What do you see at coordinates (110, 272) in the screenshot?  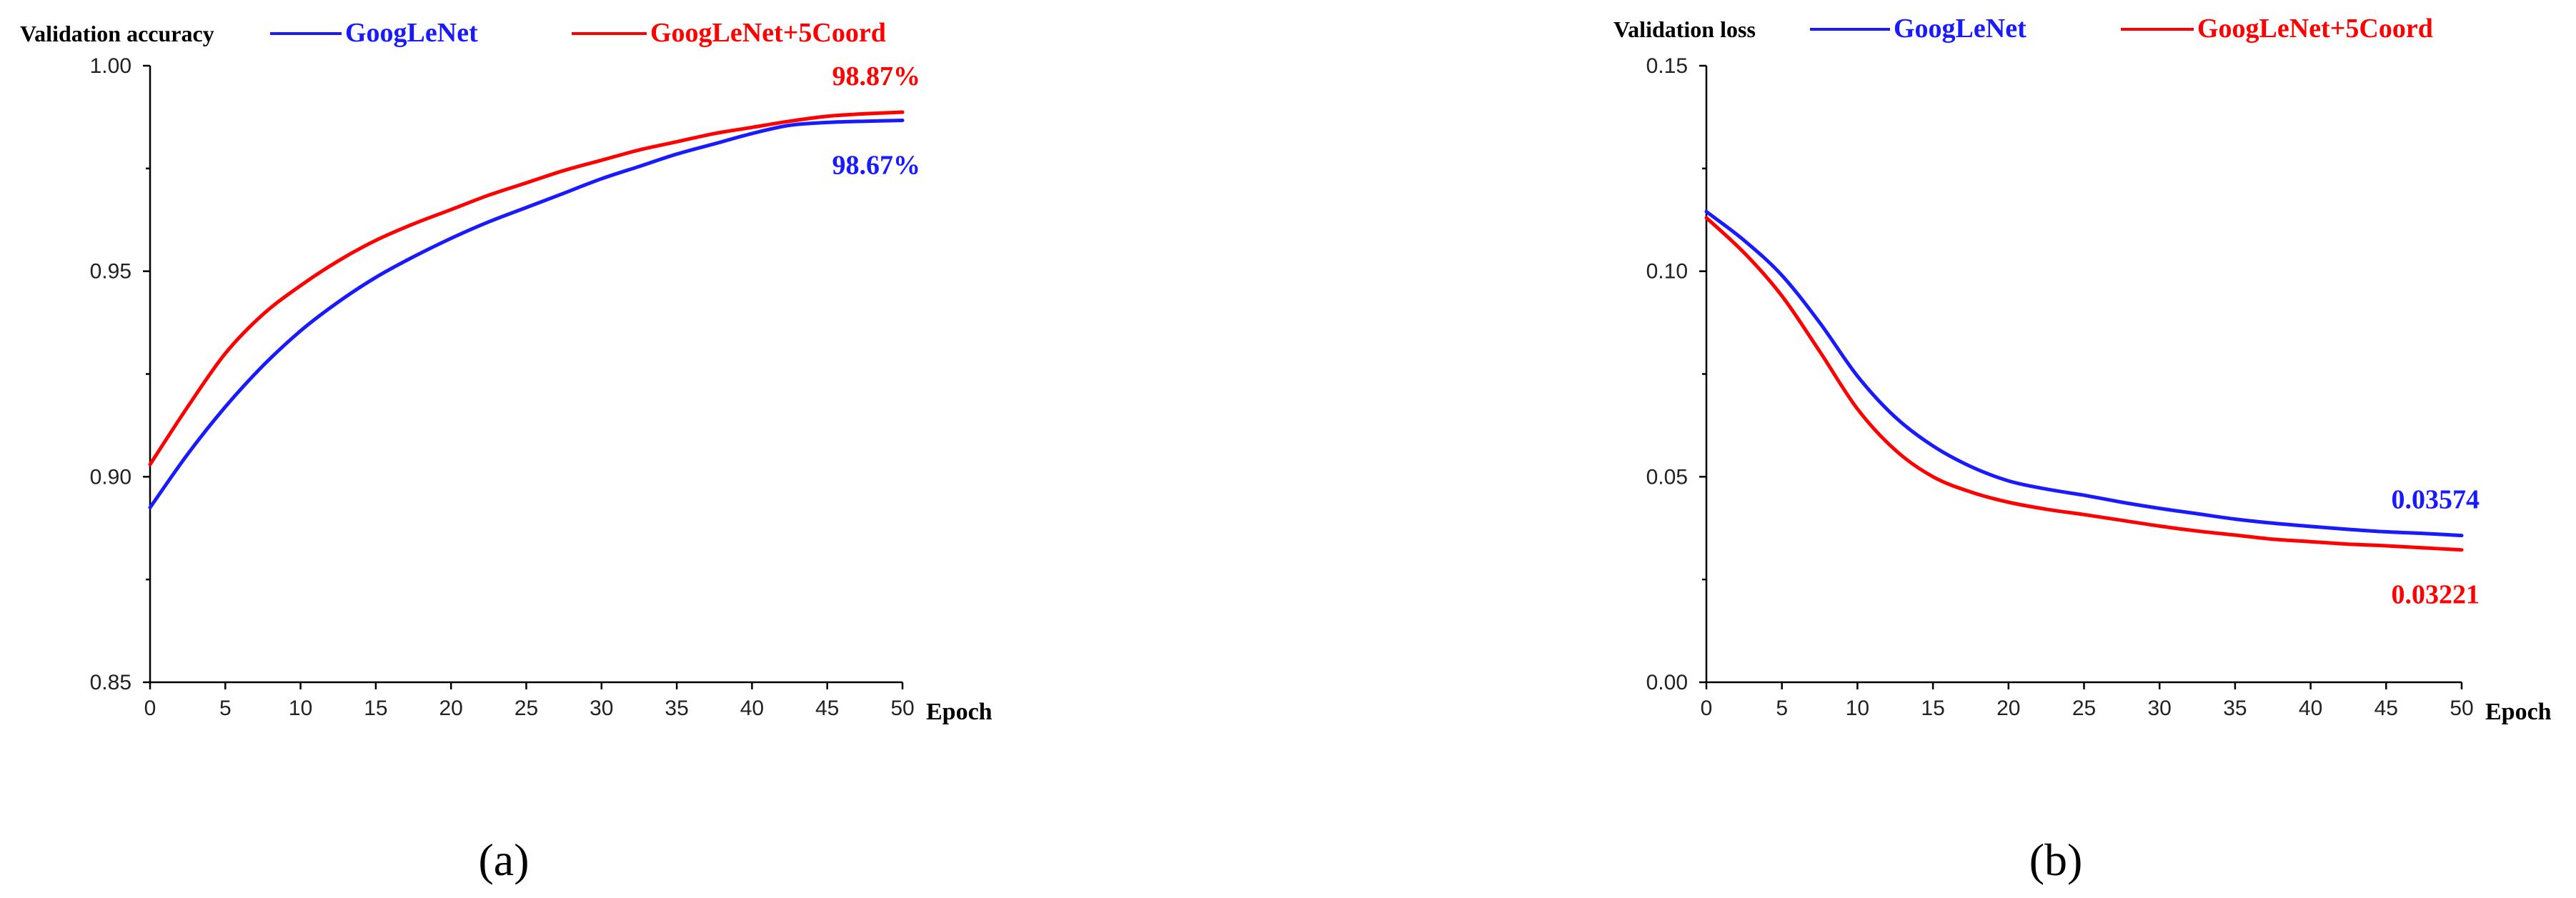 I see `y-tick-label: 0.95` at bounding box center [110, 272].